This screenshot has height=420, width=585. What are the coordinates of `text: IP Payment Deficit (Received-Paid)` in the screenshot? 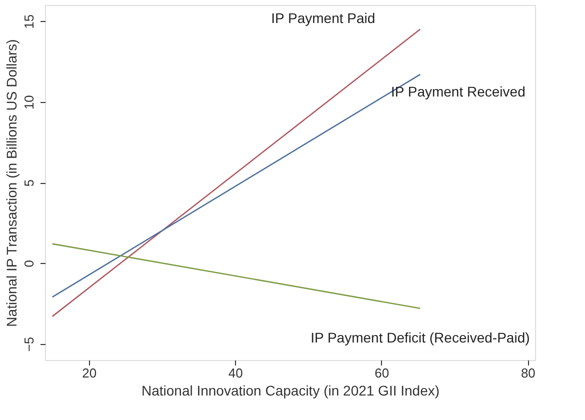 It's located at (420, 337).